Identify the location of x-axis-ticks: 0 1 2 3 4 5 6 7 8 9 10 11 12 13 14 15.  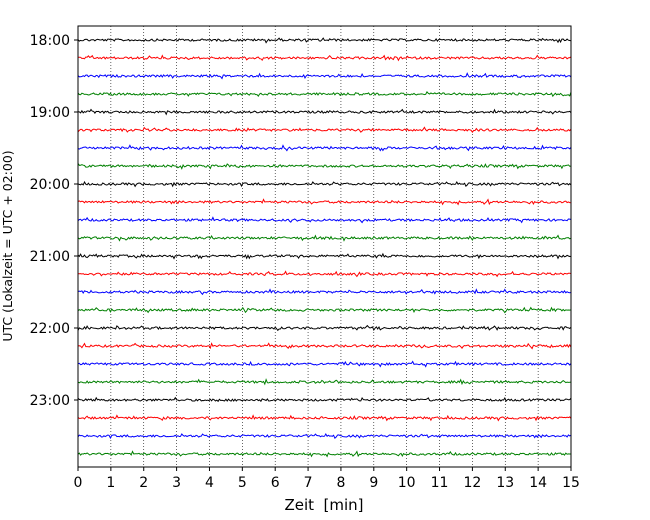
(327, 479).